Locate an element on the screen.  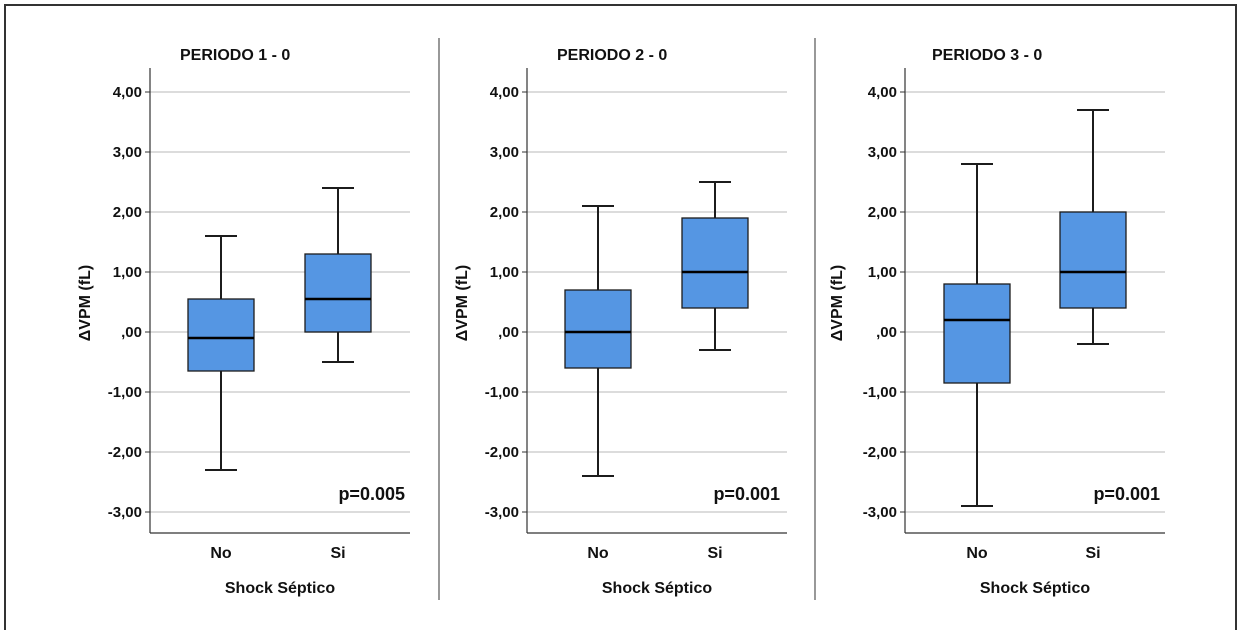
panel-3-y-tick-label: 3,00 is located at coordinates (882, 152).